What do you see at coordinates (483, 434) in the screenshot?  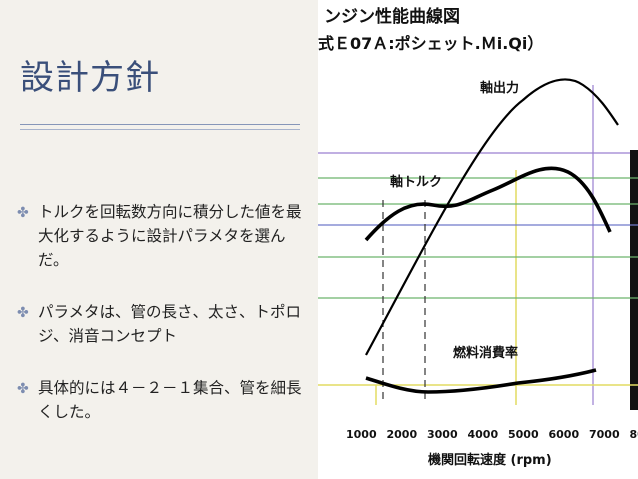 I see `x-tick-label: 4000` at bounding box center [483, 434].